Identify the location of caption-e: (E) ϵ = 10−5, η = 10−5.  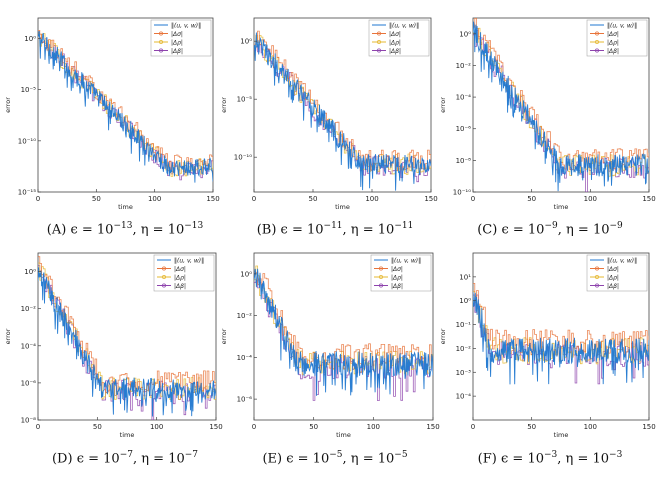
(335, 458).